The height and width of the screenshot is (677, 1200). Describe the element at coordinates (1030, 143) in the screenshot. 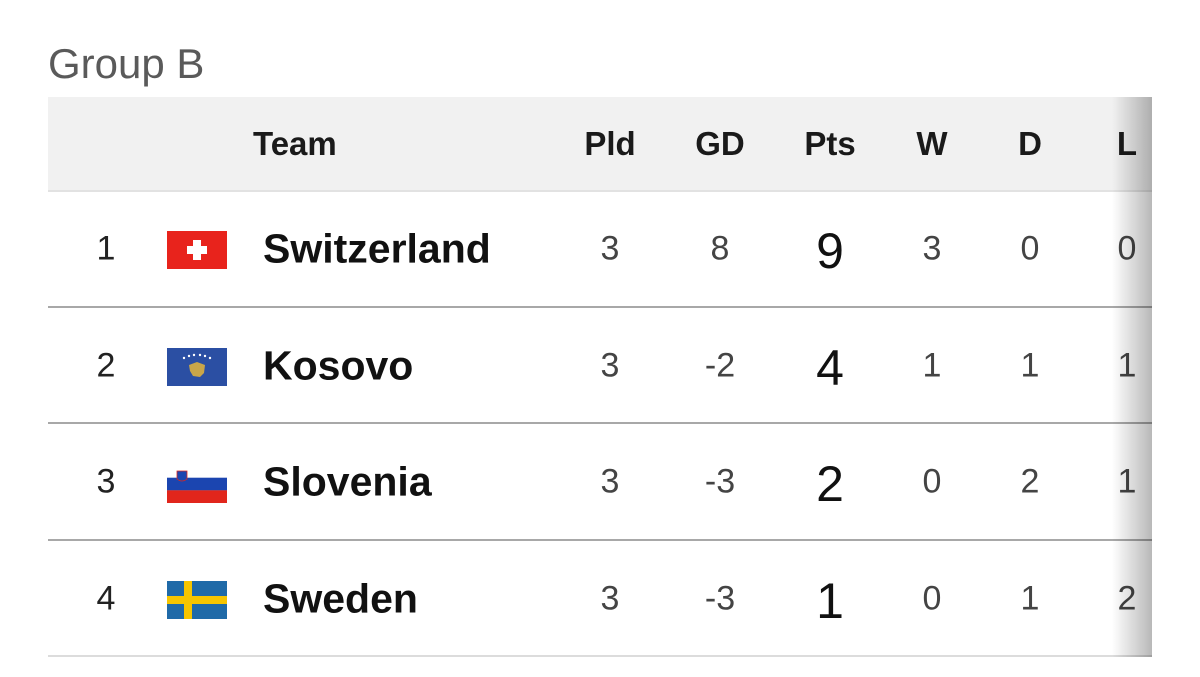

I see `column-header: D` at that location.